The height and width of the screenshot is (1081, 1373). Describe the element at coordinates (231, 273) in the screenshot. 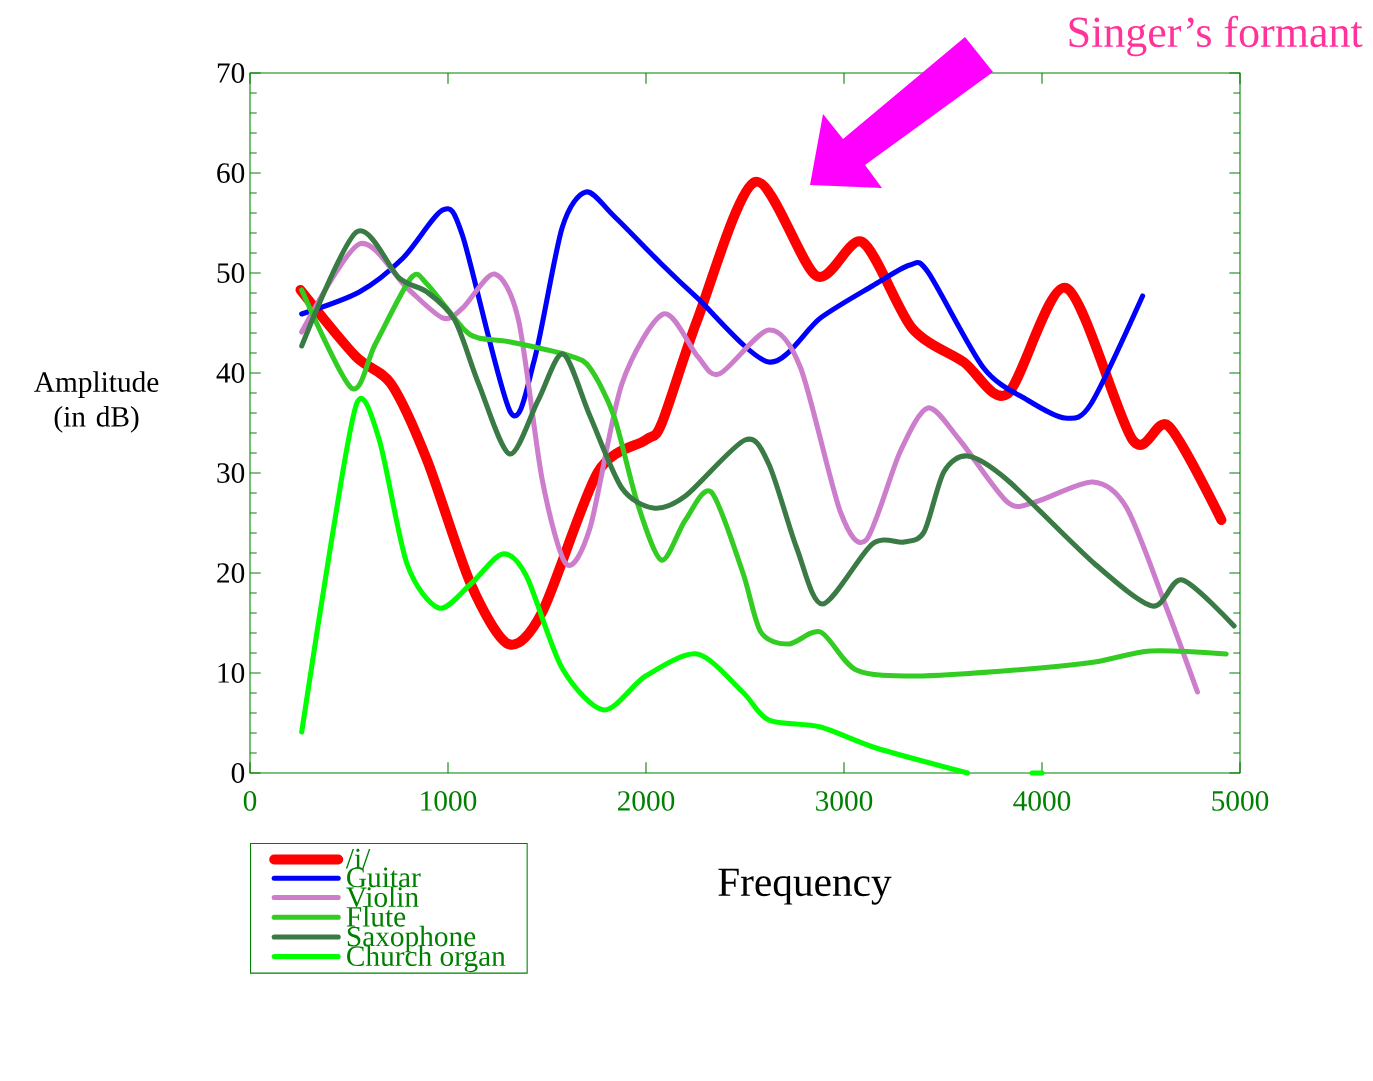

I see `y-tick-label: 50` at that location.